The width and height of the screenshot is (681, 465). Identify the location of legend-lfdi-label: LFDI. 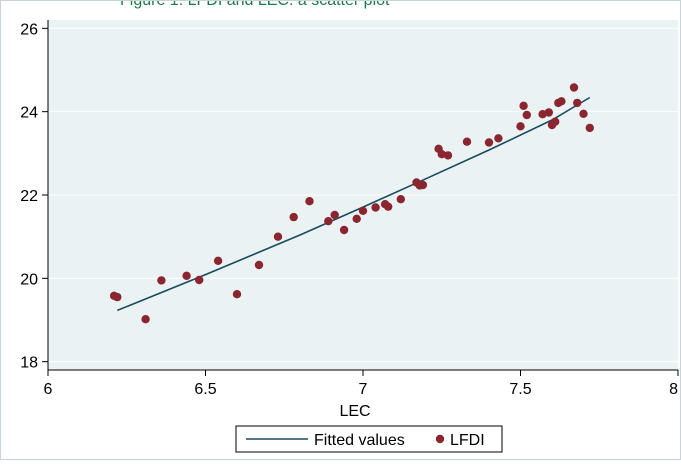
(467, 440).